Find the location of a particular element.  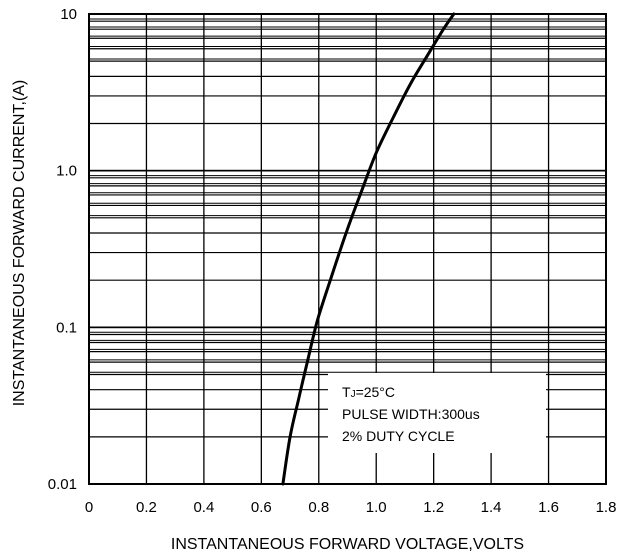

x-tick-labels: 0 0.2 0.4 0.6 0.8 1.0 1.2 1.4 1.6 1.8 is located at coordinates (351, 507).